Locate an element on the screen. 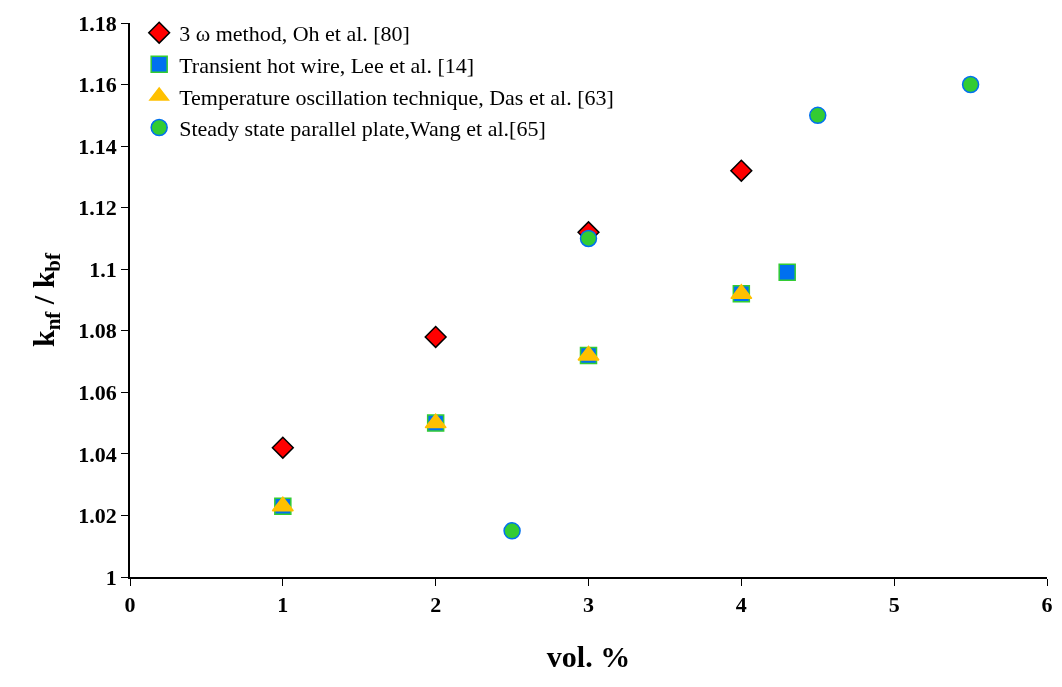 The height and width of the screenshot is (687, 1062). legend-label: Temperature oscillation technique, Das et al. [63] is located at coordinates (396, 97).